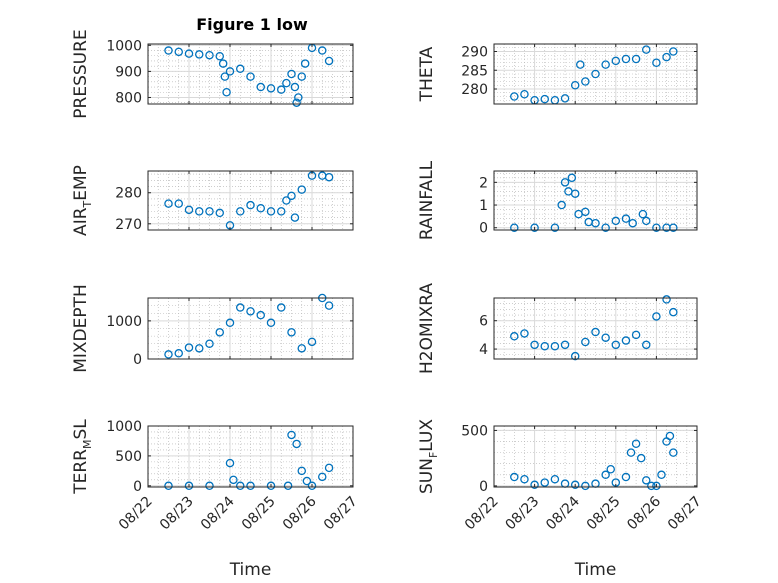 This screenshot has height=583, width=778. What do you see at coordinates (212, 328) in the screenshot?
I see `subplot-mixdepth: 0 1000 MIXDEPTH` at bounding box center [212, 328].